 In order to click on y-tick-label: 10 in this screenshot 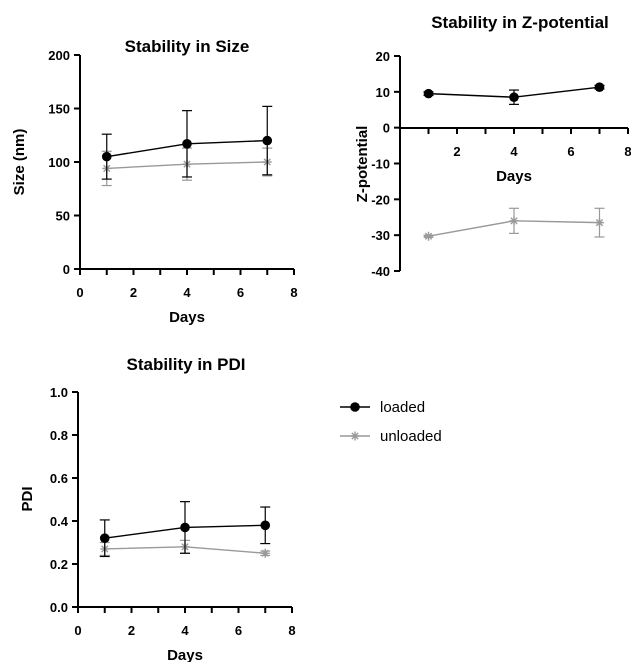, I will do `click(383, 92)`.